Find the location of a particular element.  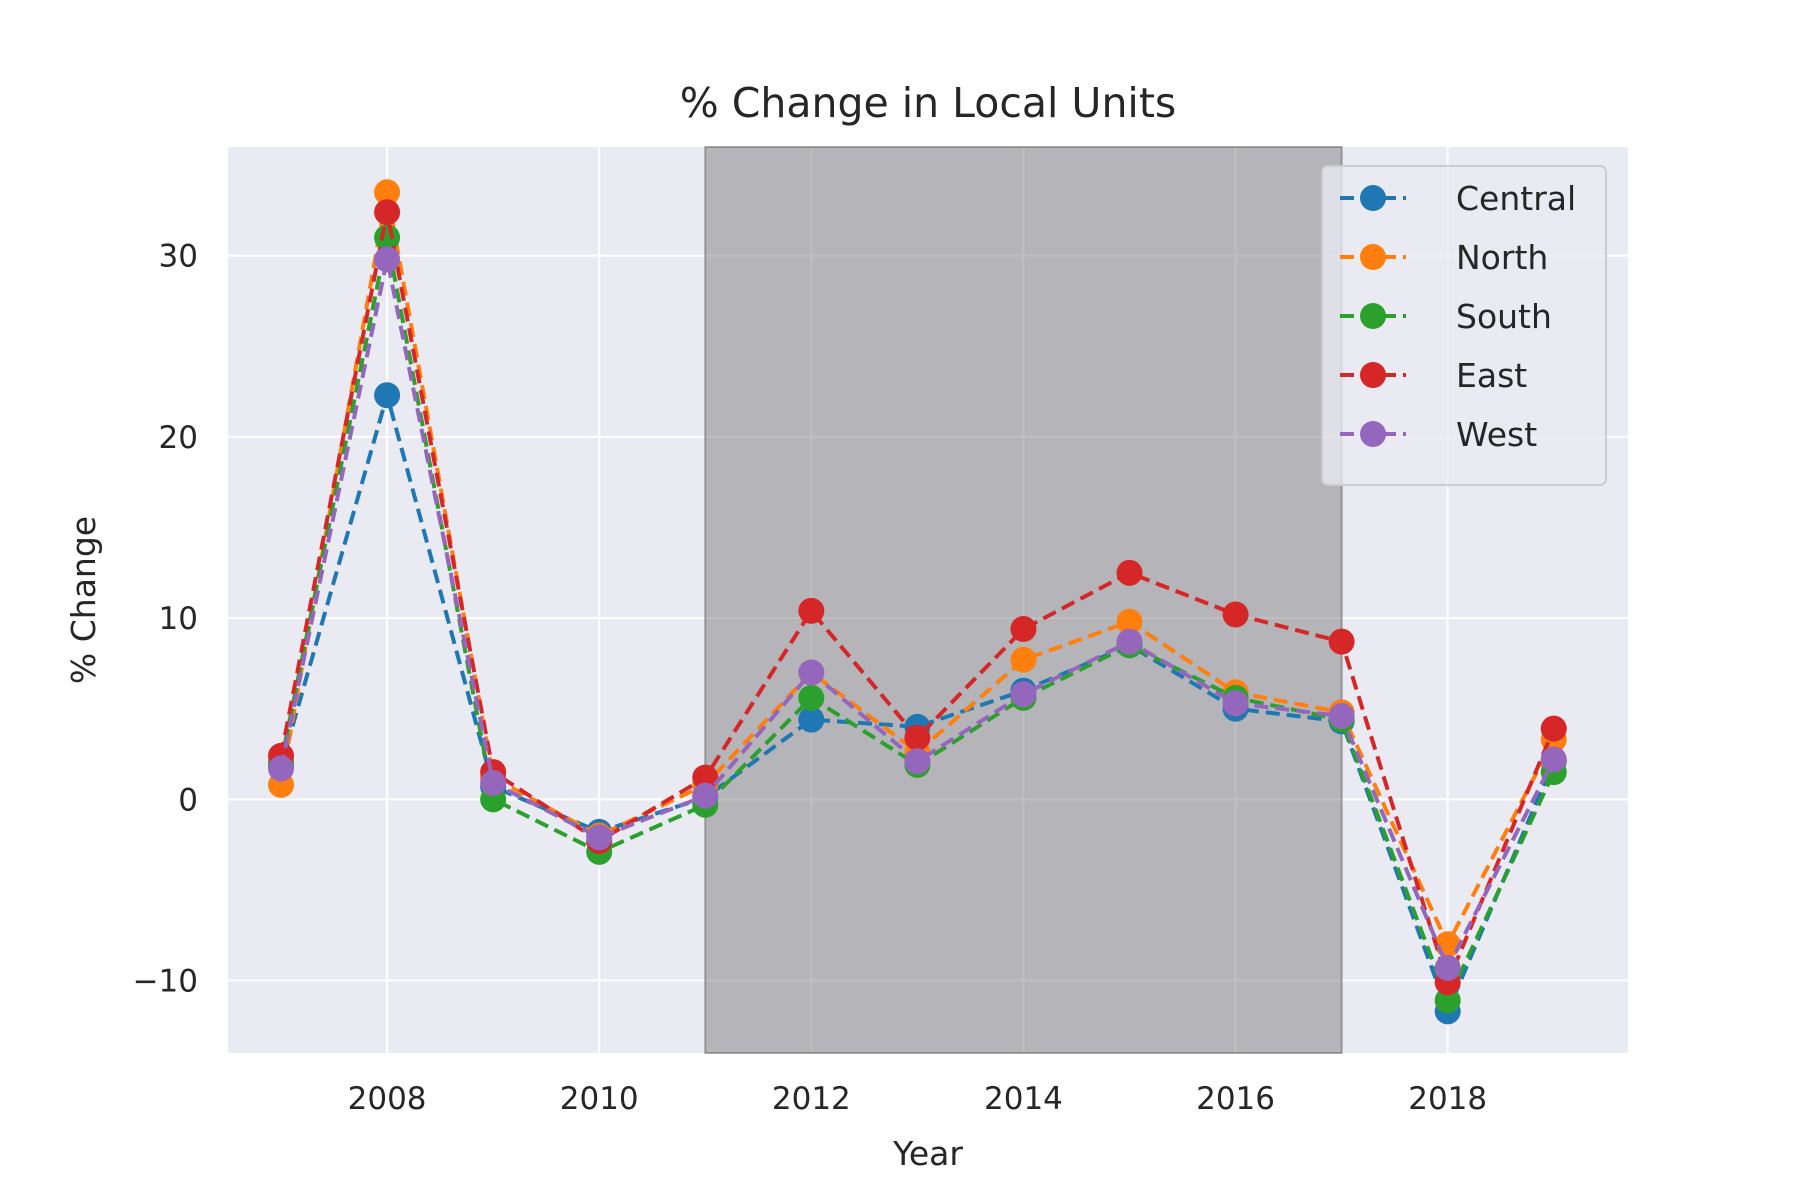

legend-label-west: West is located at coordinates (1496, 434).